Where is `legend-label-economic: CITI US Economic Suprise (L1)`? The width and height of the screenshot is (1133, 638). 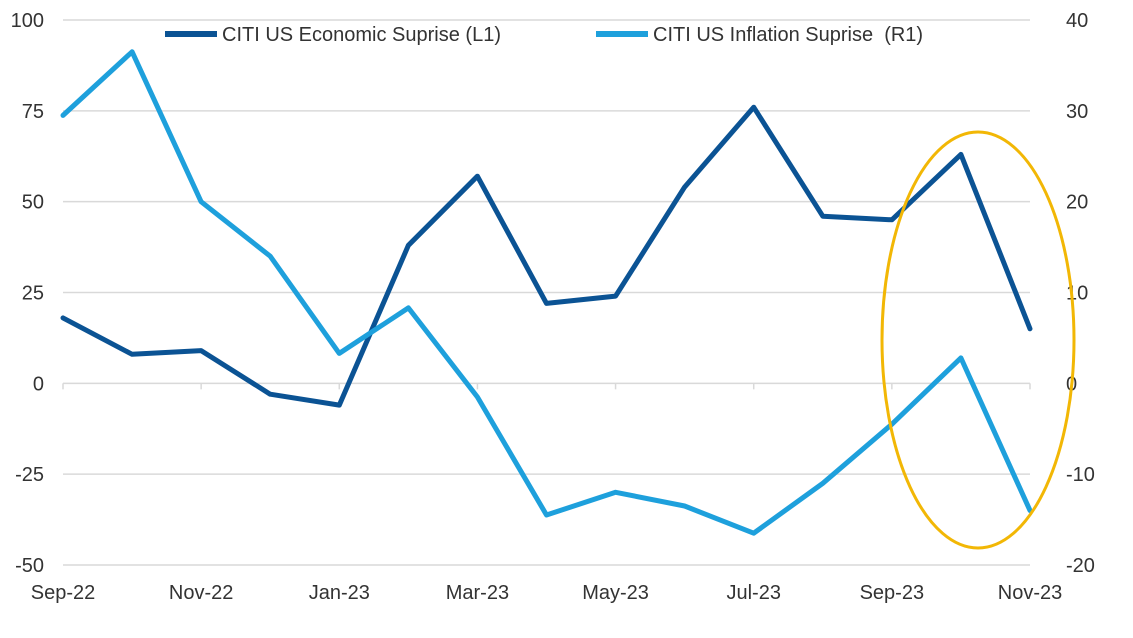 legend-label-economic: CITI US Economic Suprise (L1) is located at coordinates (361, 35).